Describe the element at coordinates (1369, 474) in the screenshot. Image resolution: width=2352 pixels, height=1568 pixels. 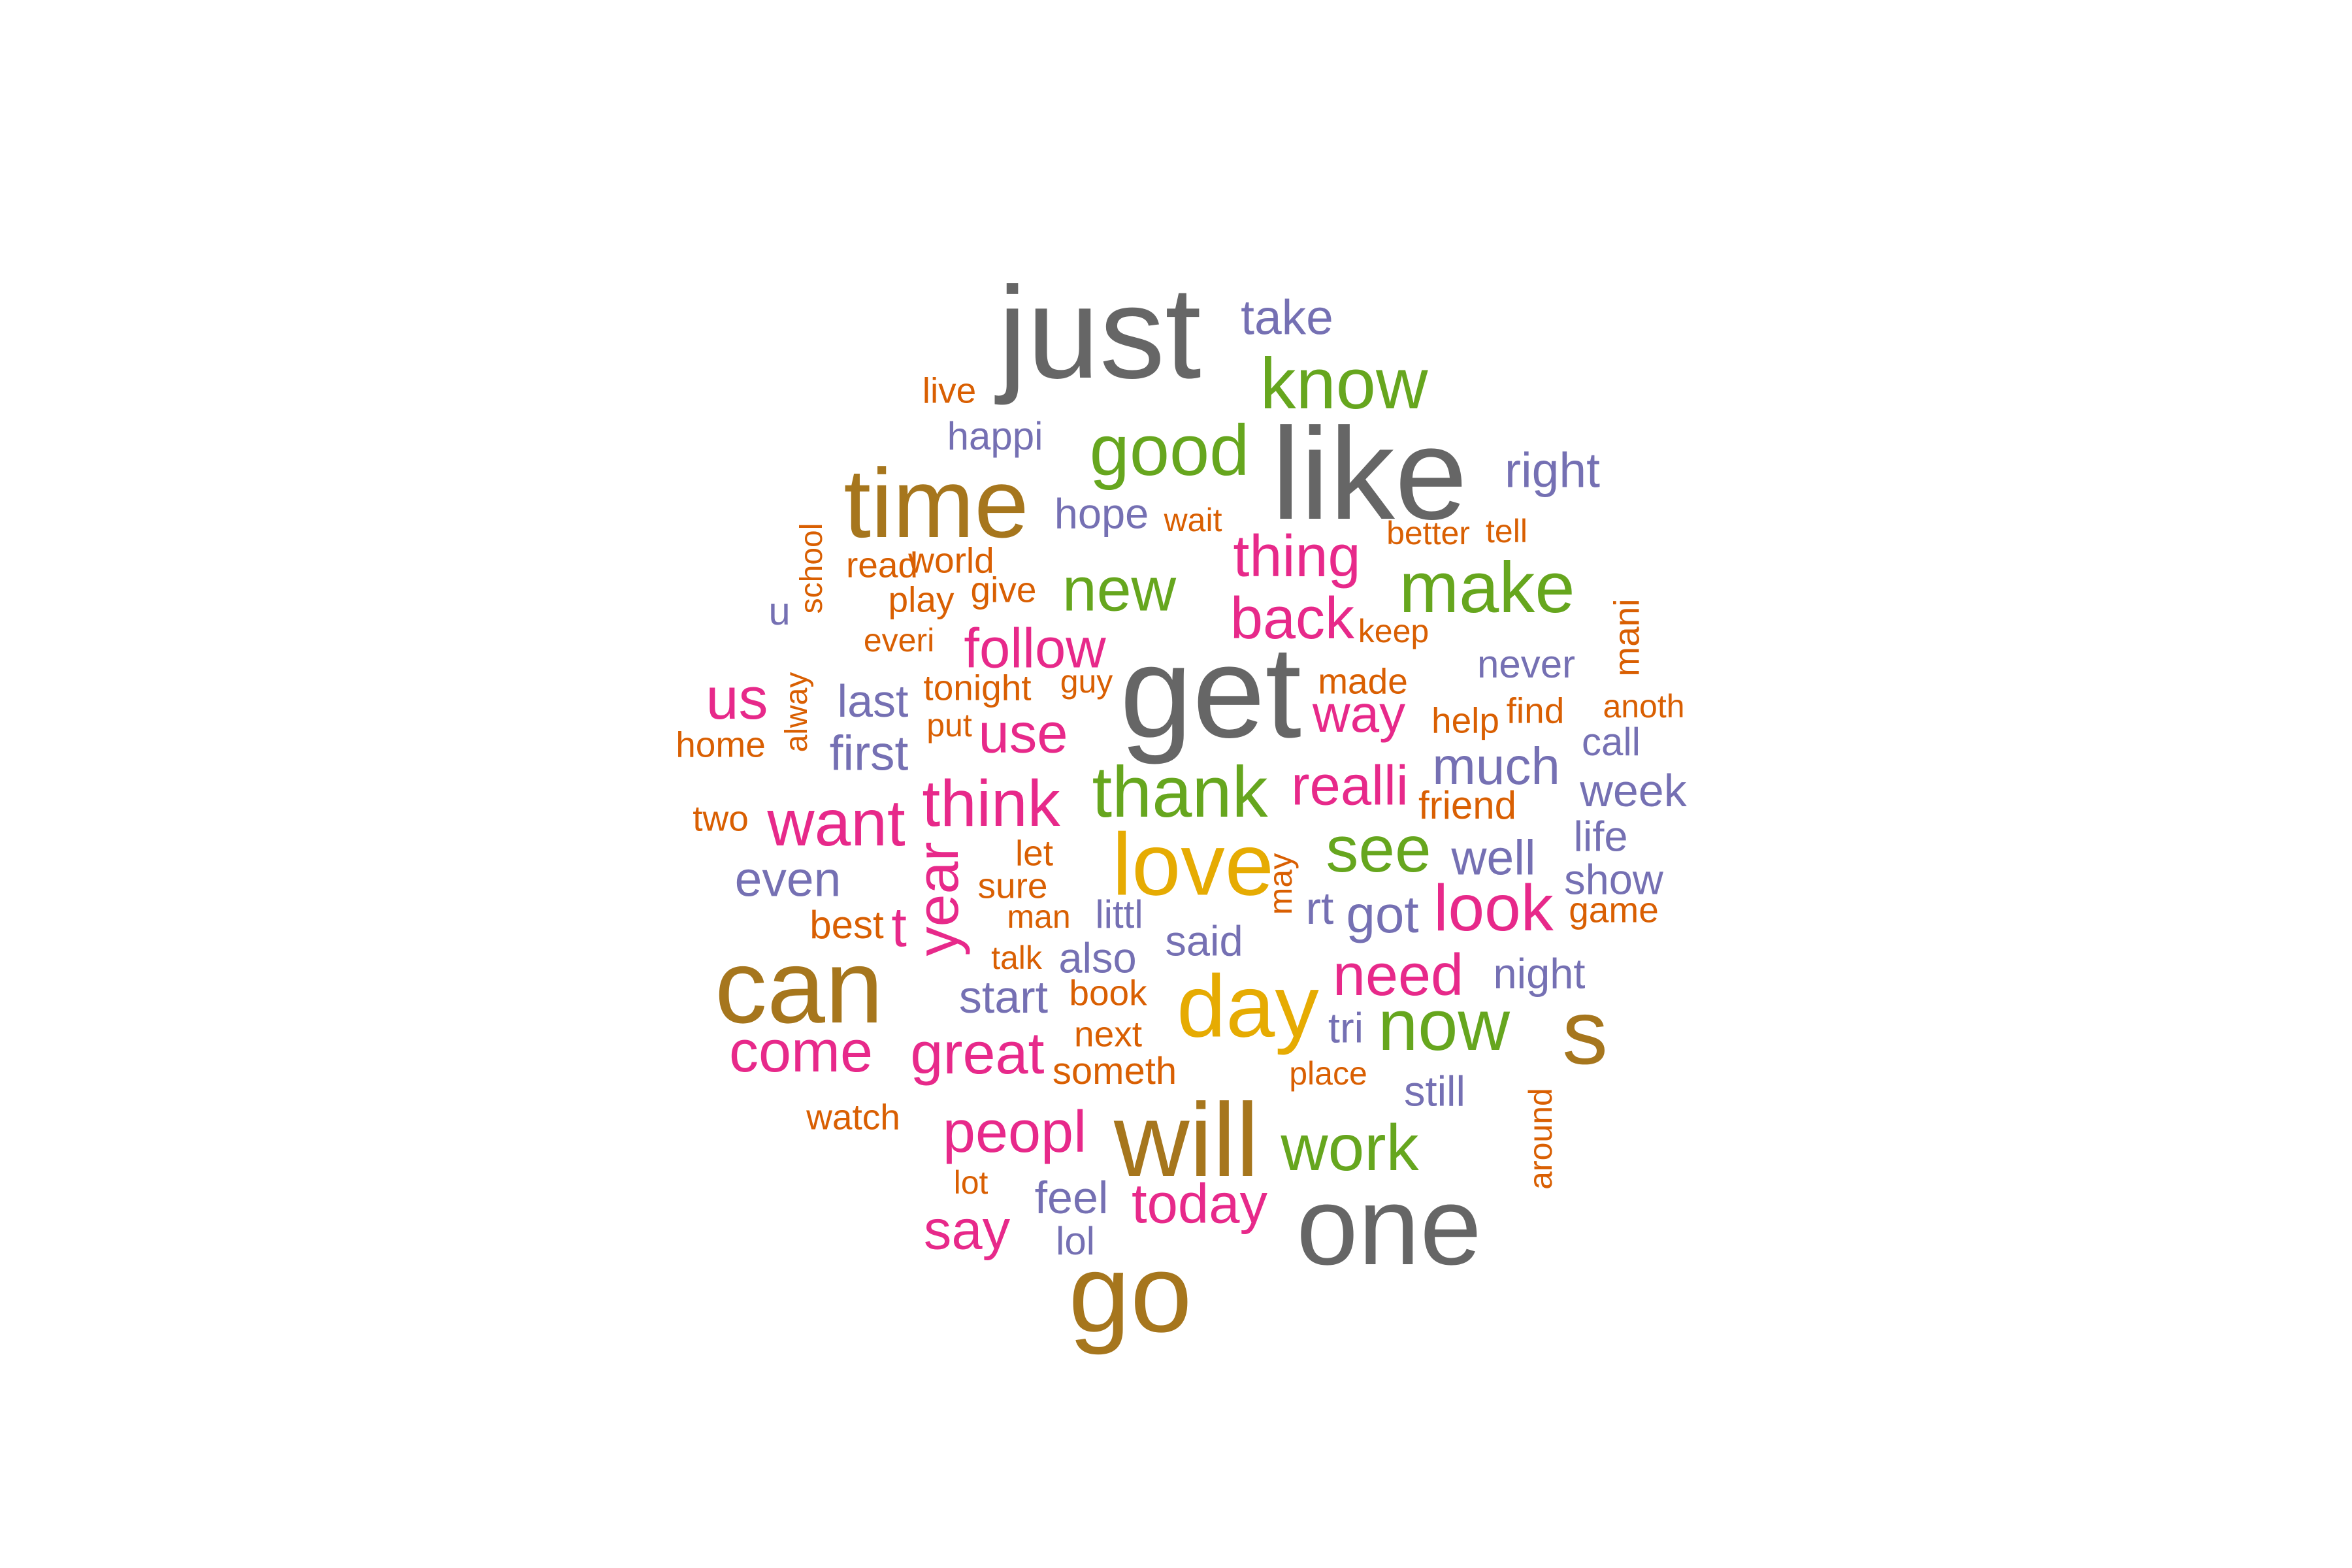
I see `word-like: like` at that location.